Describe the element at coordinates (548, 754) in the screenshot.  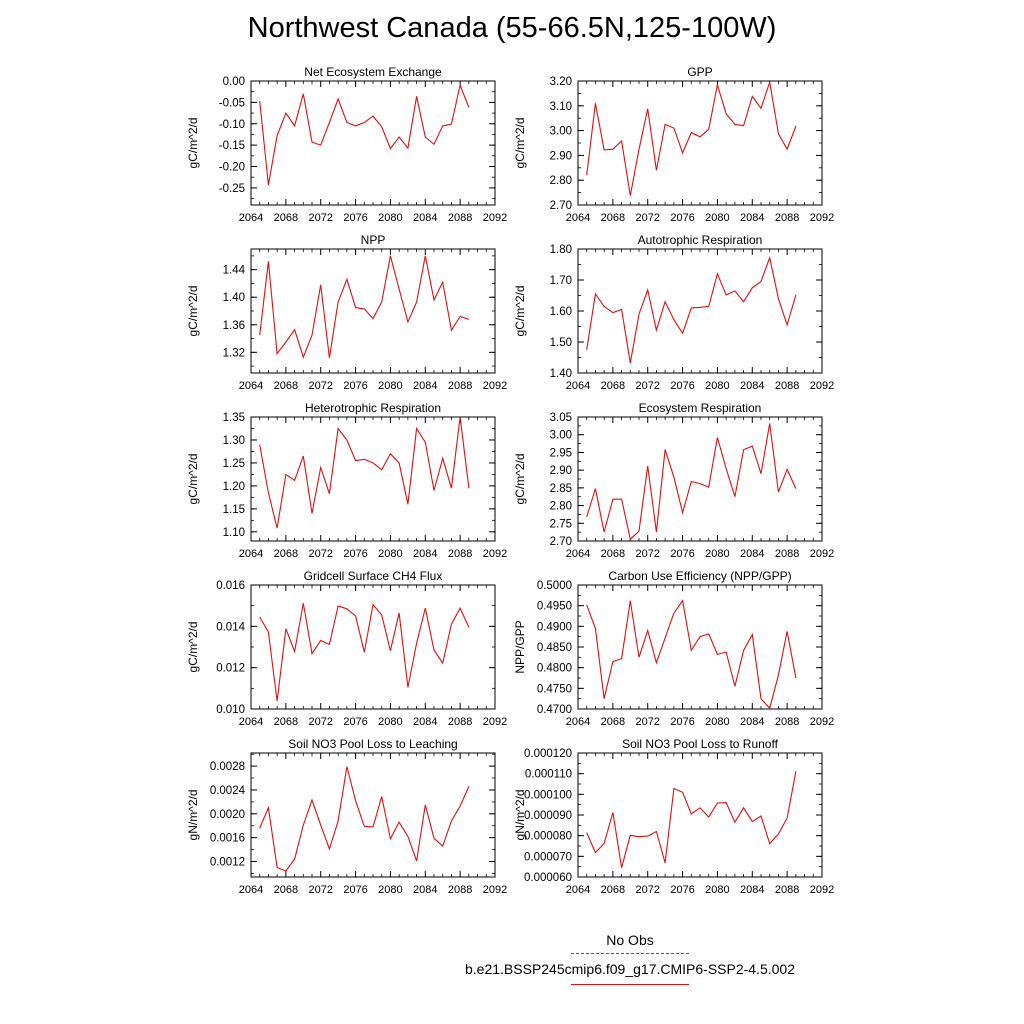
I see `y-tick-label: 0.000120` at that location.